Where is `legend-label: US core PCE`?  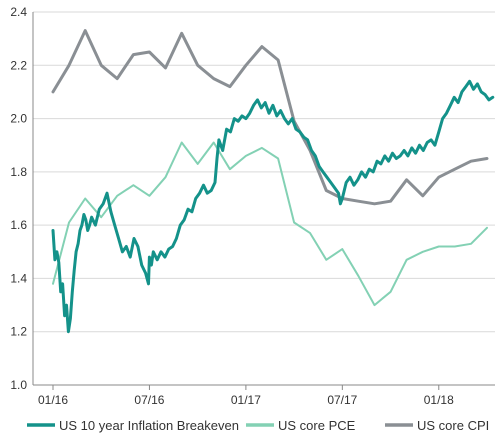 legend-label: US core PCE is located at coordinates (317, 425).